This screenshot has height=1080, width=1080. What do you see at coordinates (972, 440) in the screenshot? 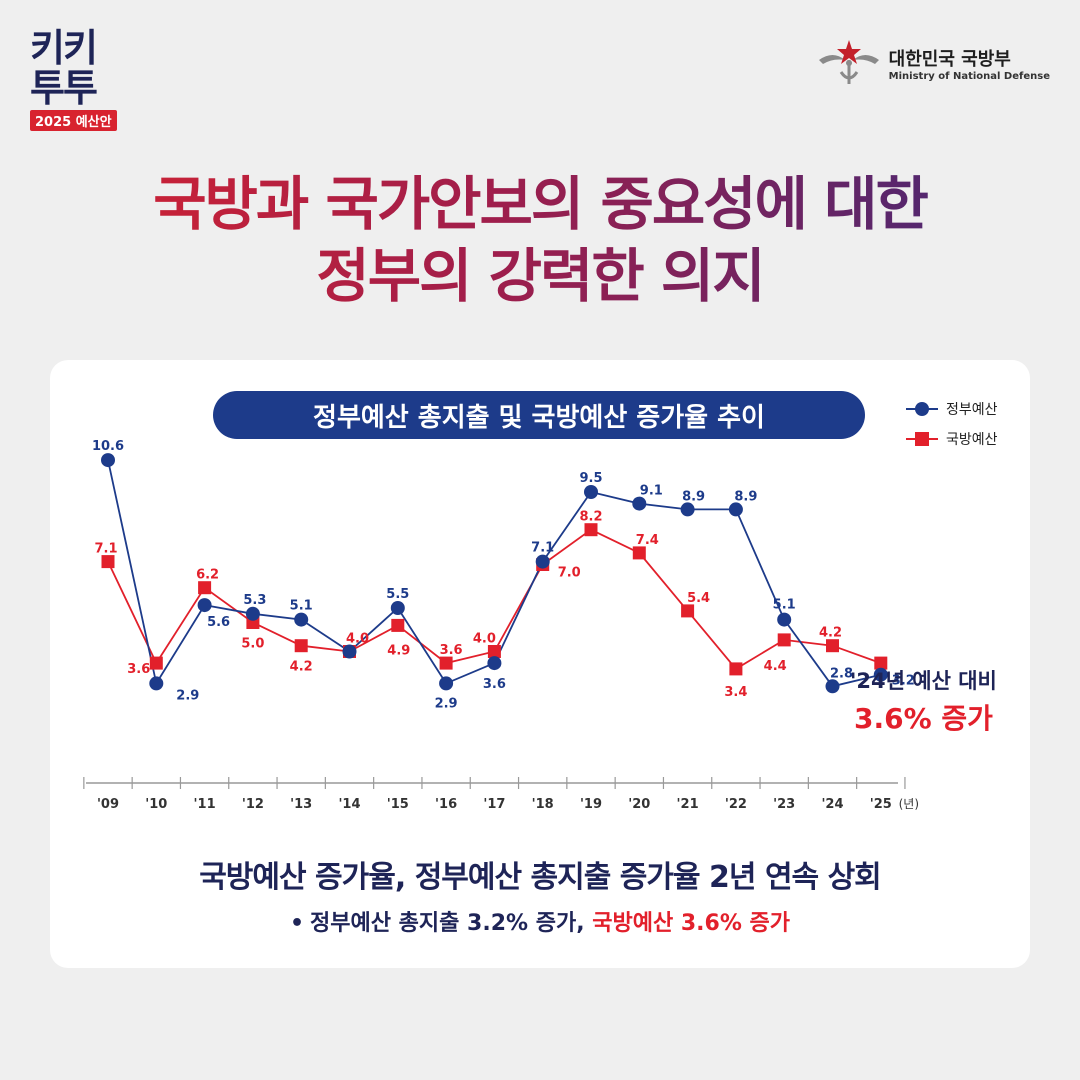
I see `legend-label-defense: 국방예산` at bounding box center [972, 440].